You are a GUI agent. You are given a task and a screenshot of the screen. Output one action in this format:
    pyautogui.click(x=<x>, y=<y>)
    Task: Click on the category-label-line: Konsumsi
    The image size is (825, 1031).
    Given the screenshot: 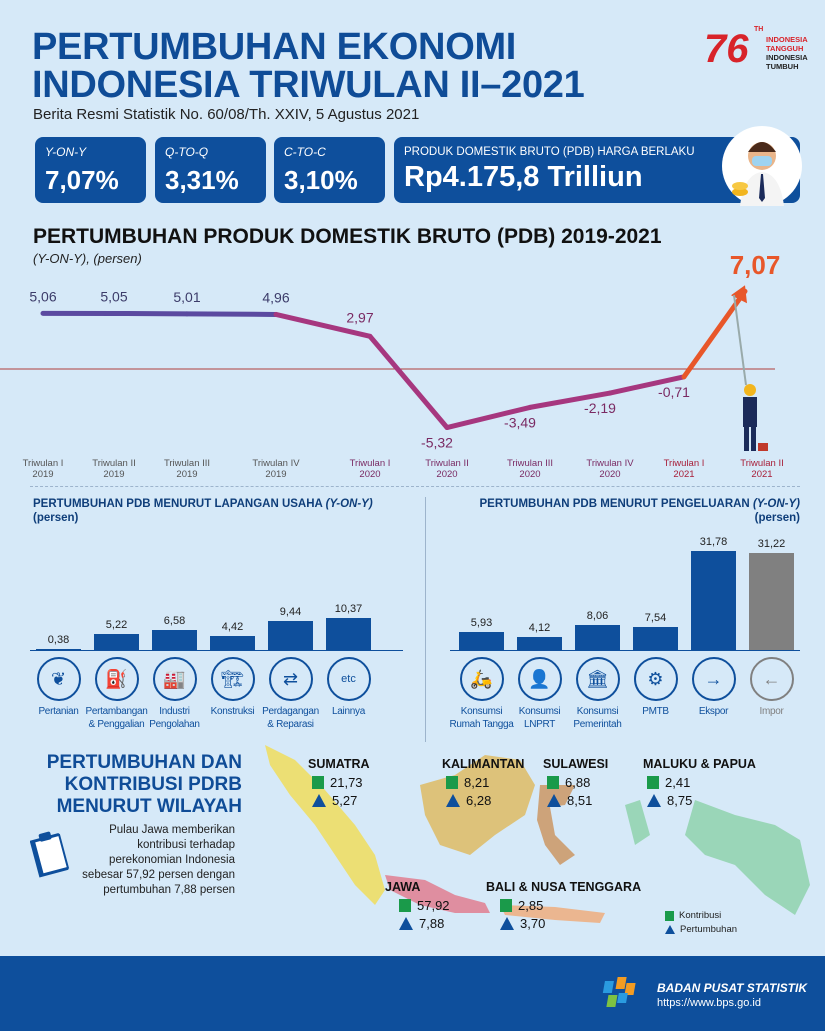 What is the action you would take?
    pyautogui.click(x=539, y=711)
    